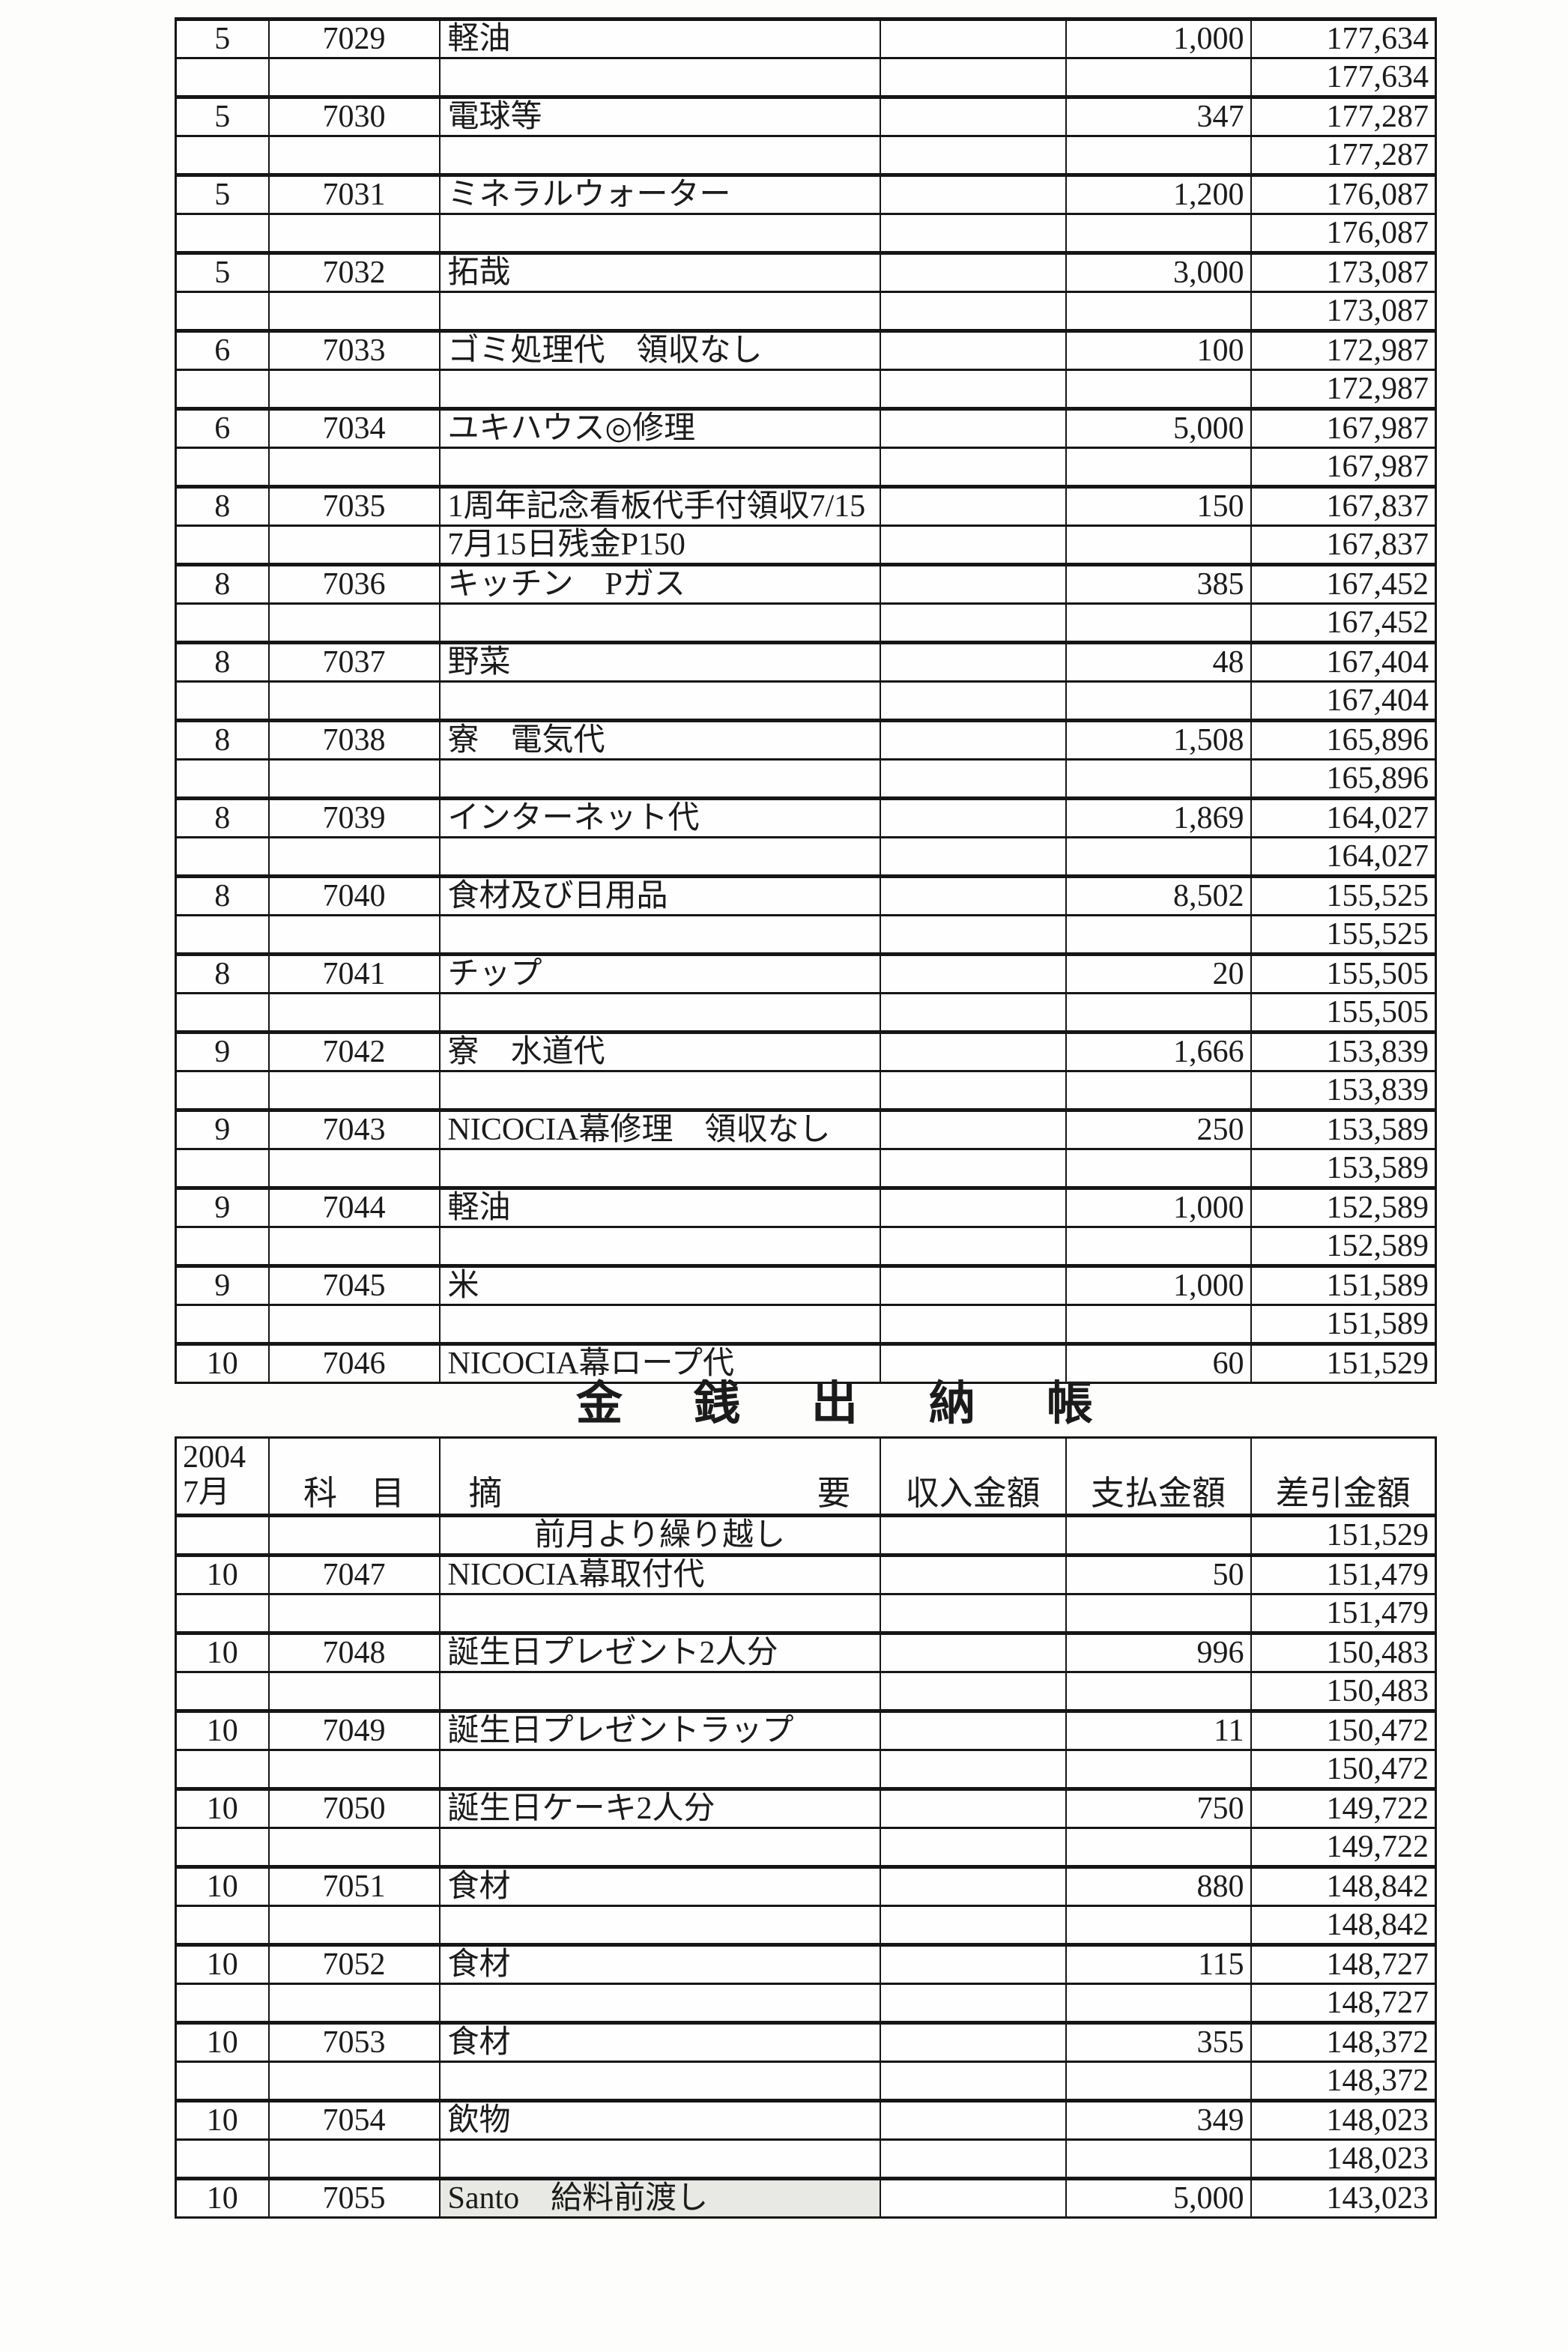 This screenshot has width=1568, height=2352. What do you see at coordinates (1343, 233) in the screenshot?
I see `cell-balance: 176,087` at bounding box center [1343, 233].